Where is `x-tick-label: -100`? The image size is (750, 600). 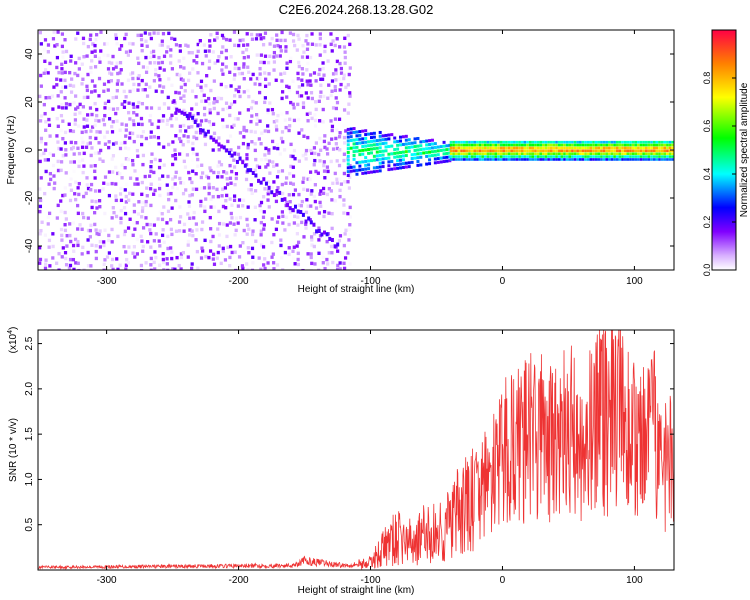
x-tick-label: -100 is located at coordinates (371, 580).